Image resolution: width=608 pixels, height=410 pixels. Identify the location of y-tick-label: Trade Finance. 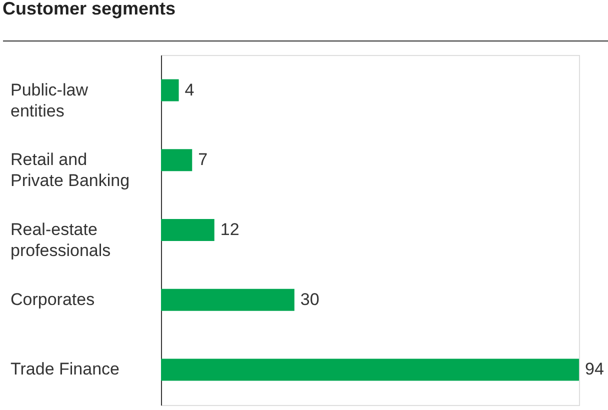
(65, 369).